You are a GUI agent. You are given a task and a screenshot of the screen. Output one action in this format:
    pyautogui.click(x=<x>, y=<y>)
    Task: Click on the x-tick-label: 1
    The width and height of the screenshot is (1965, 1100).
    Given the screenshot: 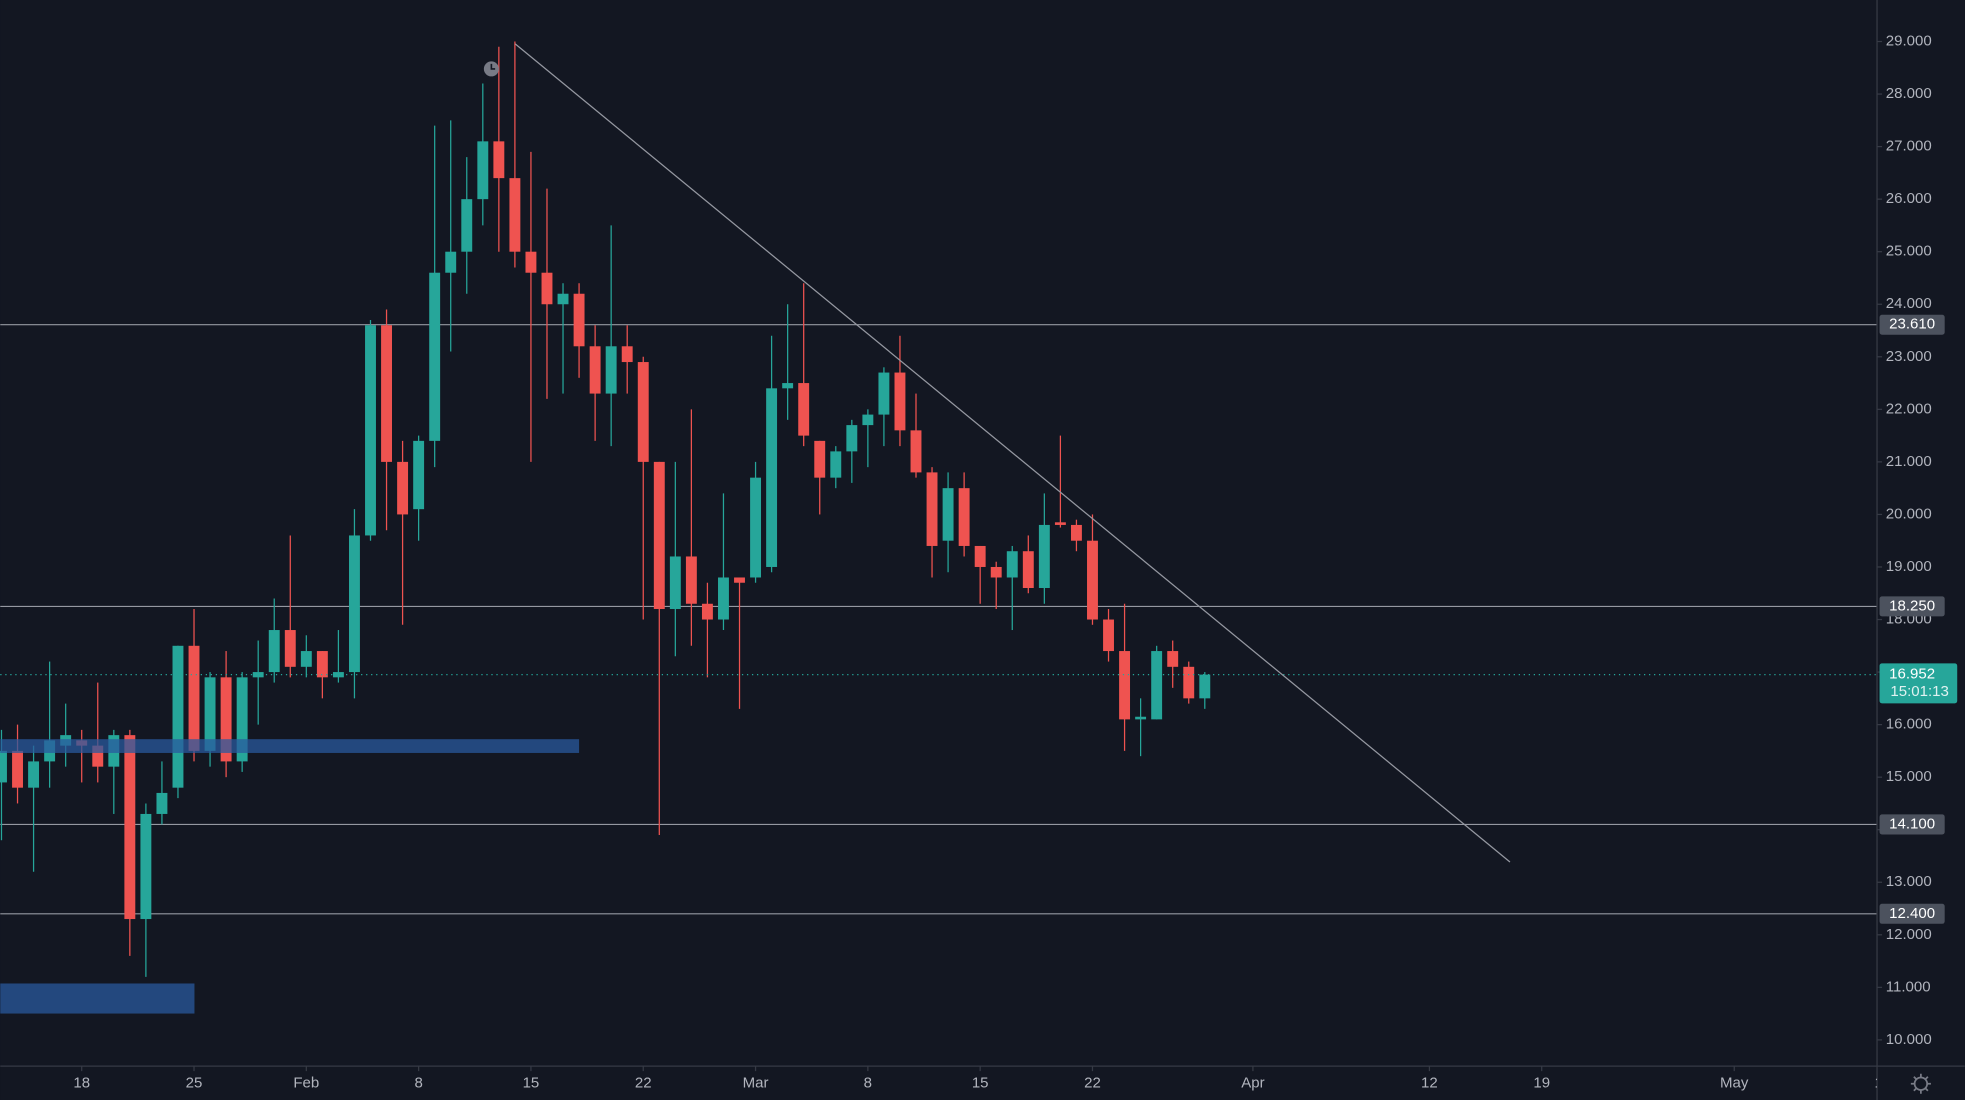 What is the action you would take?
    pyautogui.click(x=1878, y=1083)
    